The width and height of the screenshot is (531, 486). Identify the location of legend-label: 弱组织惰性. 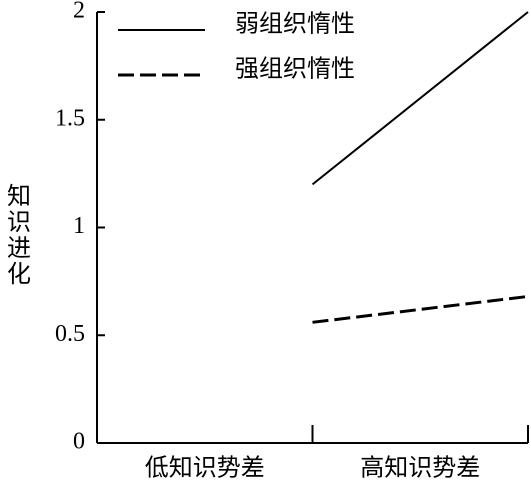
(295, 24).